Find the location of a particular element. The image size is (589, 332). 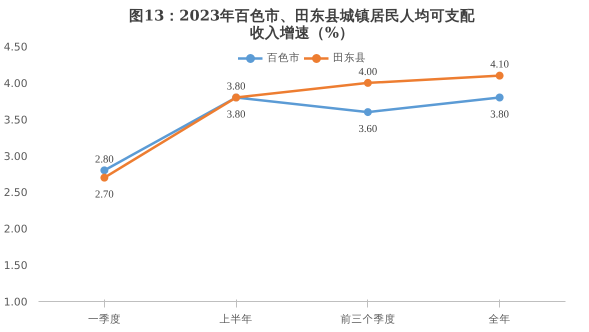

data-label: 4.00 is located at coordinates (368, 72).